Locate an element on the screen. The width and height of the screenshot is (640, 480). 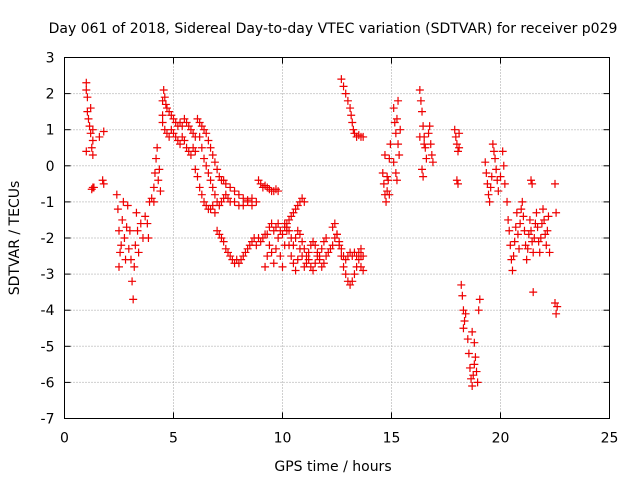
x-tick-label: 20 is located at coordinates (501, 439).